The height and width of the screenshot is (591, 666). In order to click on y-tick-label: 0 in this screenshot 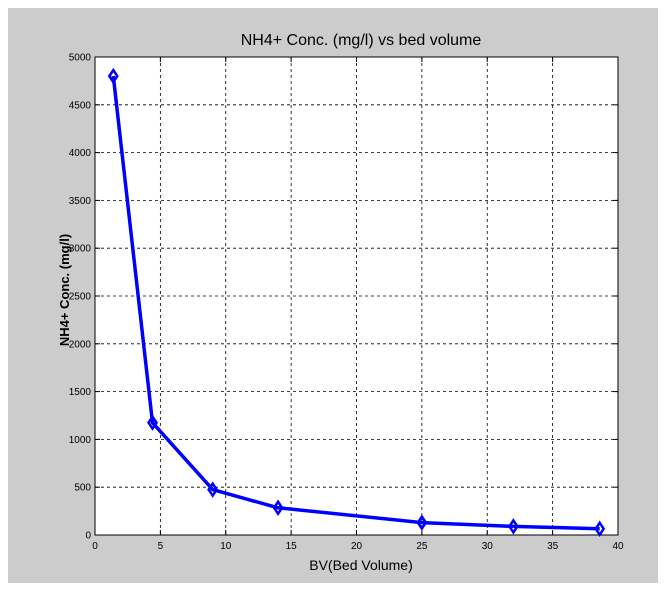, I will do `click(88, 536)`.